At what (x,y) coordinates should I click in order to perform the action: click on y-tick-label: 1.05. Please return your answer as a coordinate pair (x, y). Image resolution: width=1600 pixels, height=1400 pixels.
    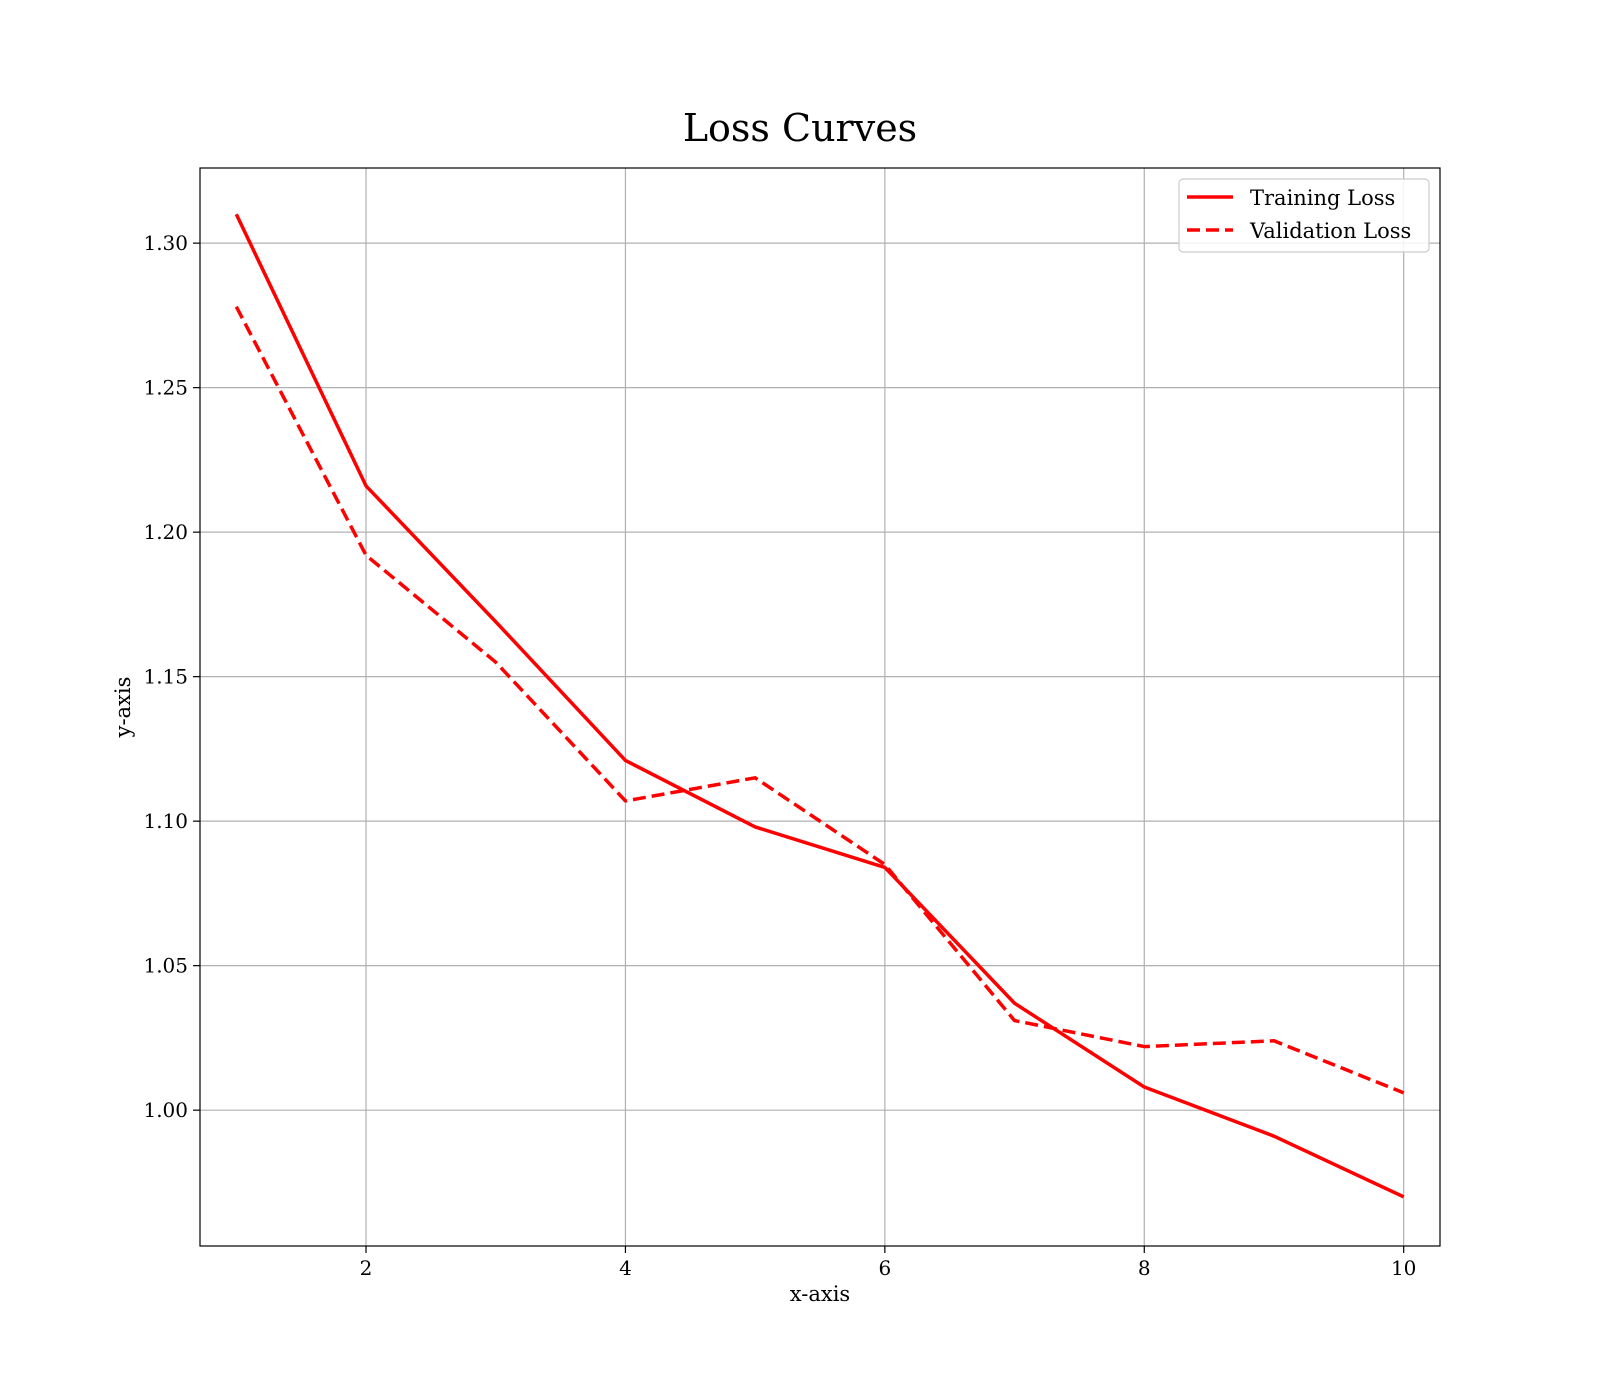
    Looking at the image, I should click on (165, 966).